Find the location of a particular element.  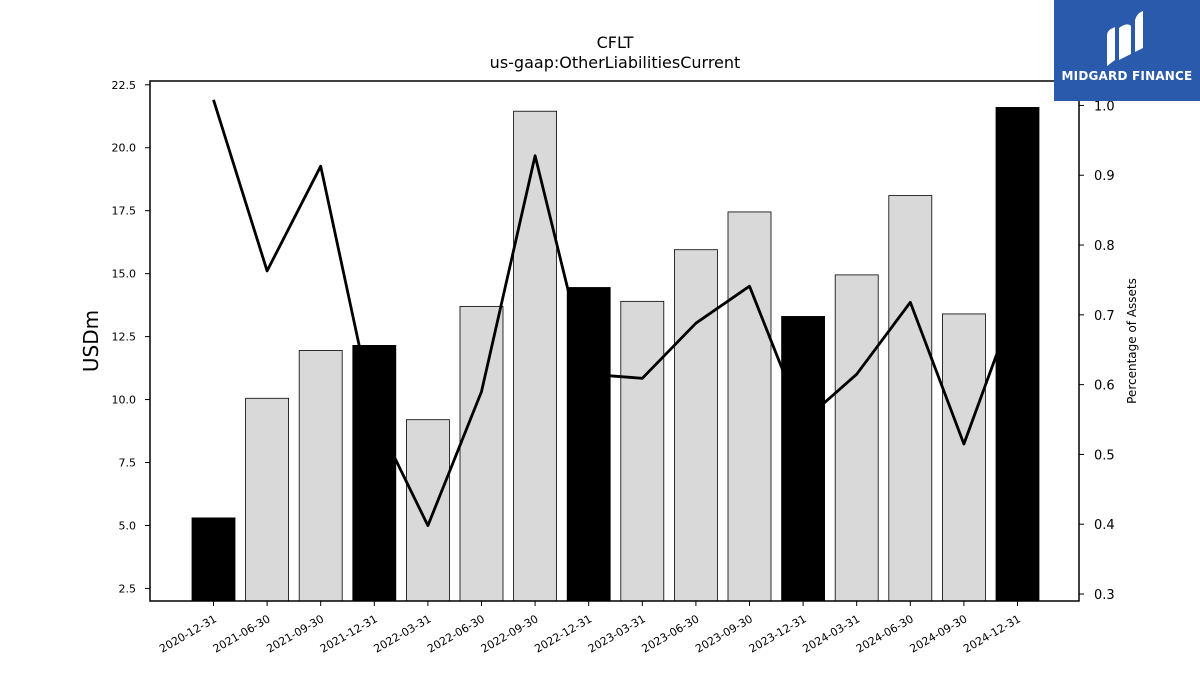

x-tick-label: 2023-09-30 is located at coordinates (724, 633).